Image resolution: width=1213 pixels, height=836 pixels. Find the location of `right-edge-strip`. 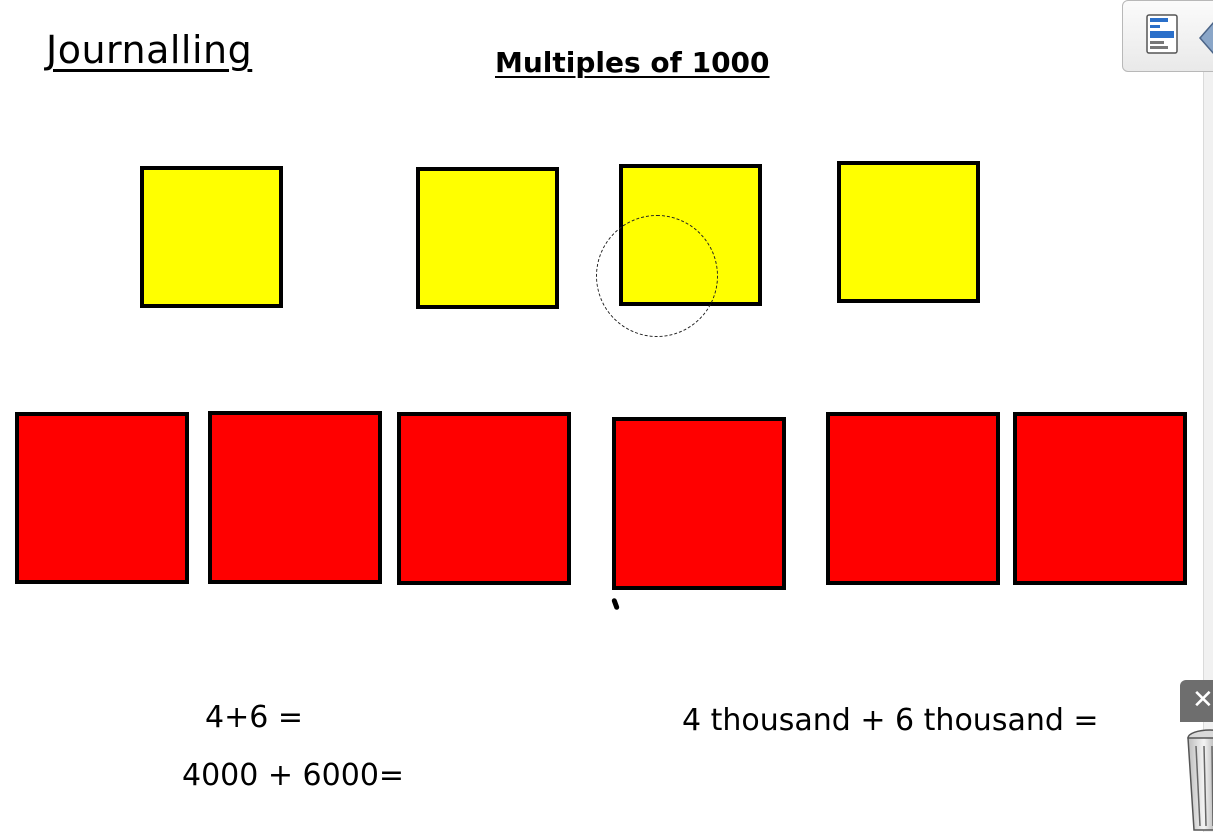

right-edge-strip is located at coordinates (1208, 452).